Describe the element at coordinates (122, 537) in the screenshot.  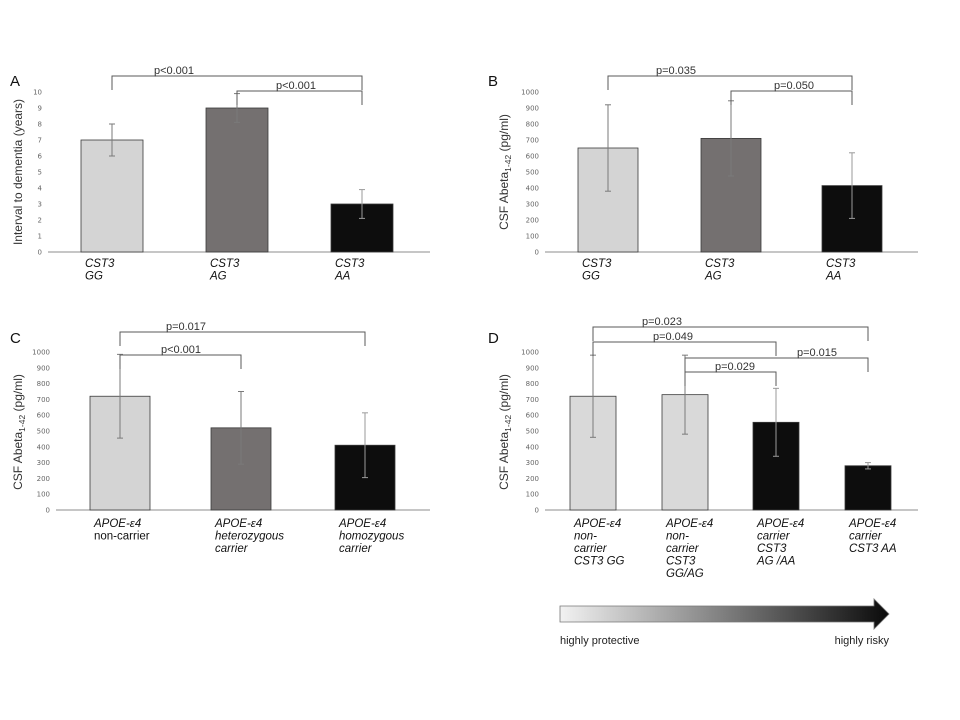
I see `x-tick-label: non-carrier` at that location.